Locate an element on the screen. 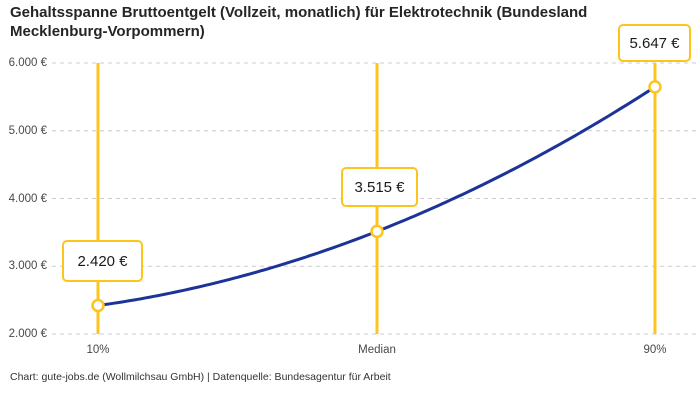  y-axis-tick-label: 3.000 € is located at coordinates (27, 266).